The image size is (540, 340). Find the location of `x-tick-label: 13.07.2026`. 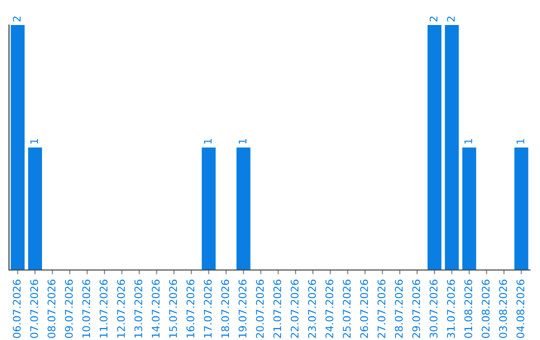

x-tick-label: 13.07.2026 is located at coordinates (138, 309).